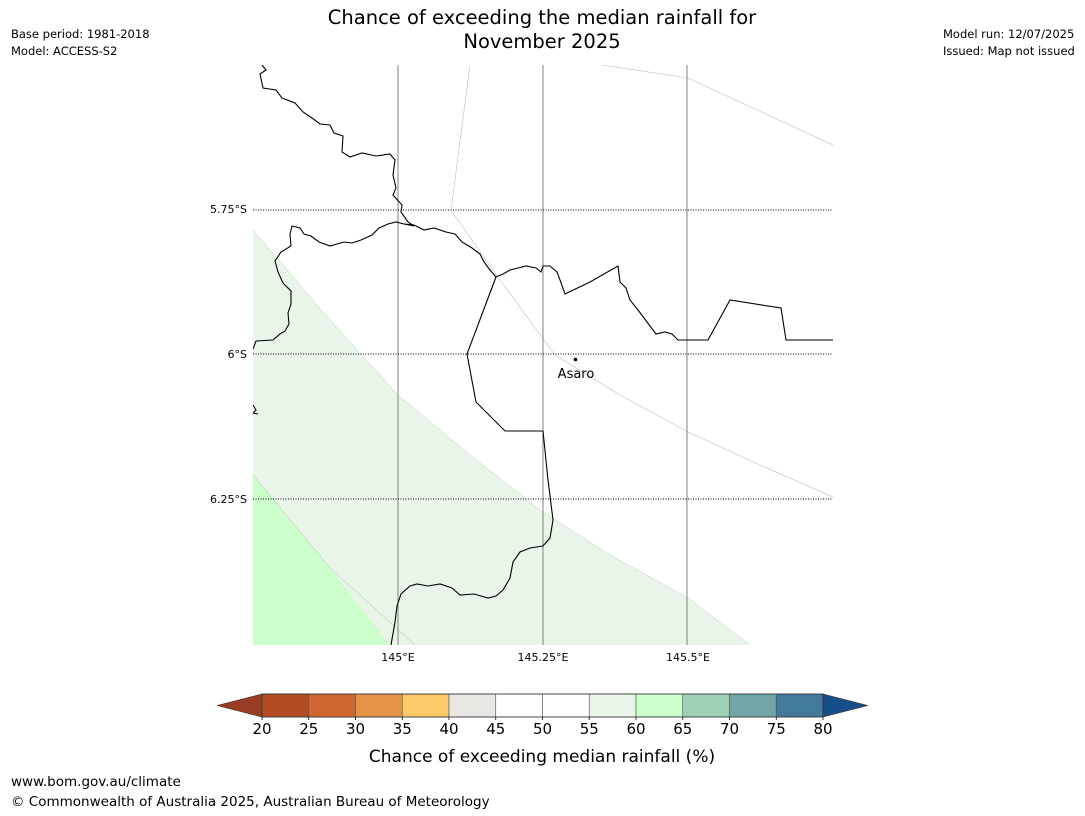  I want to click on colorbar-tick-label: 20, so click(261, 729).